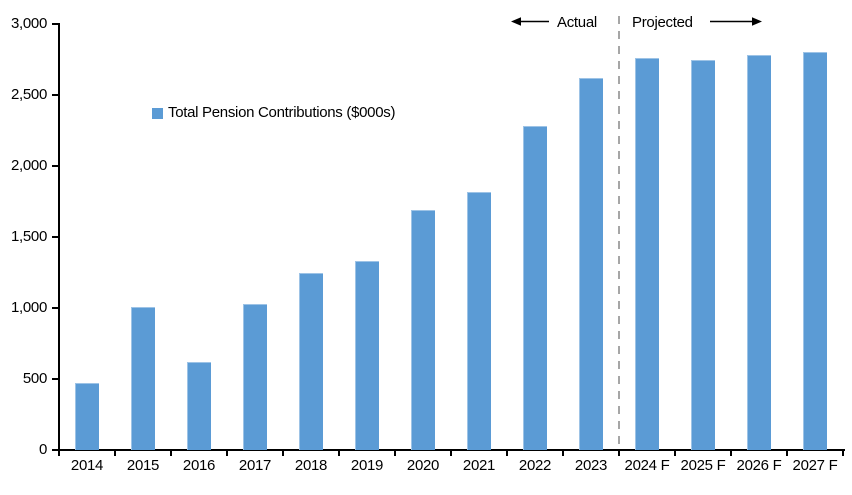 The height and width of the screenshot is (495, 852). I want to click on x-label-2021: 2021, so click(479, 465).